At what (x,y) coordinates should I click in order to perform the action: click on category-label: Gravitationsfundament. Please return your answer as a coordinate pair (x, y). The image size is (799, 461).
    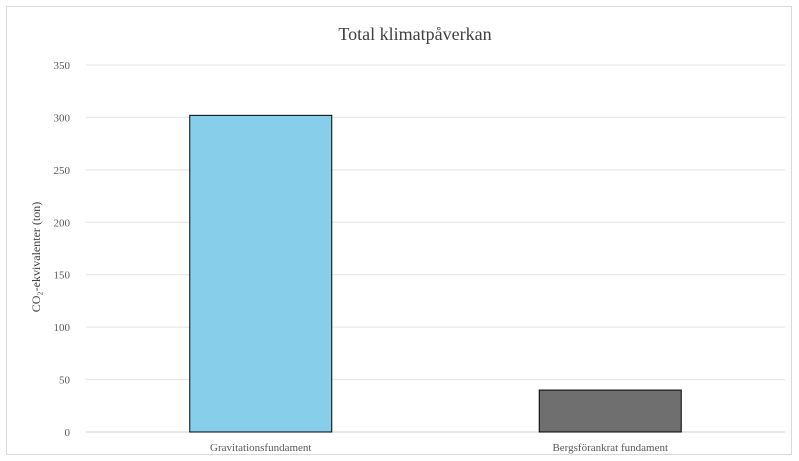
    Looking at the image, I should click on (260, 448).